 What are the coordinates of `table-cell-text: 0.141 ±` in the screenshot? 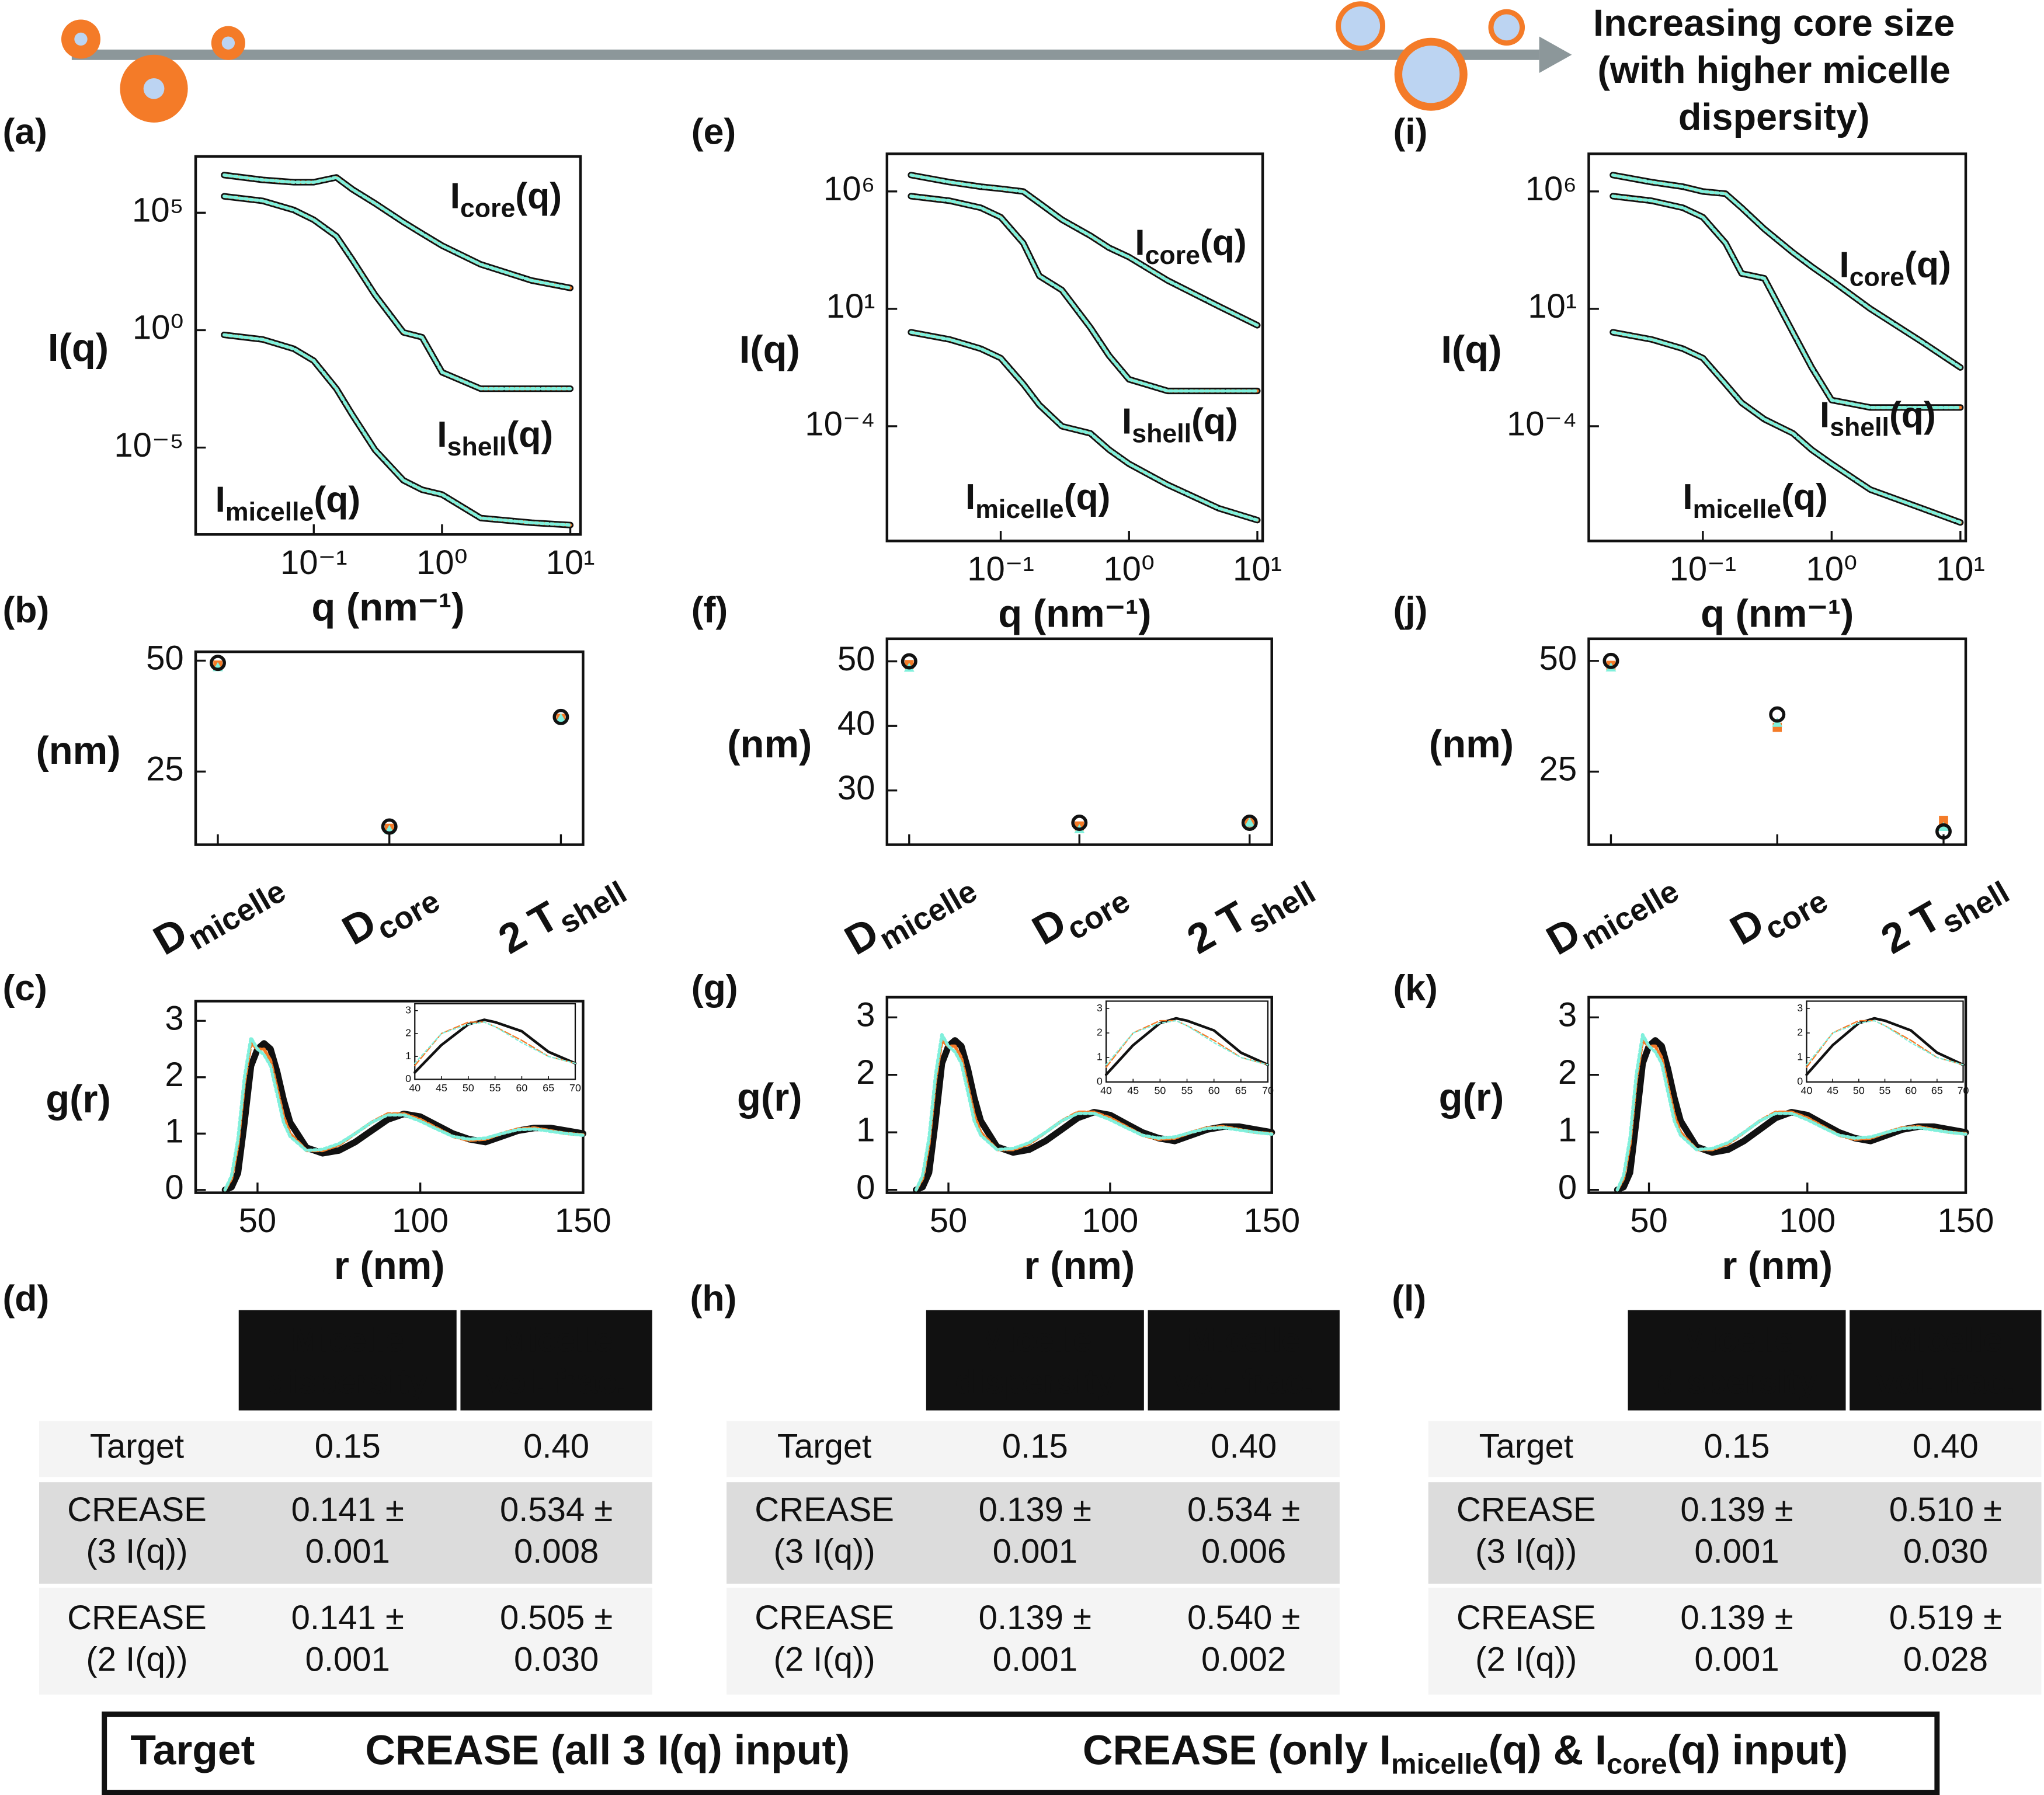 It's located at (347, 1510).